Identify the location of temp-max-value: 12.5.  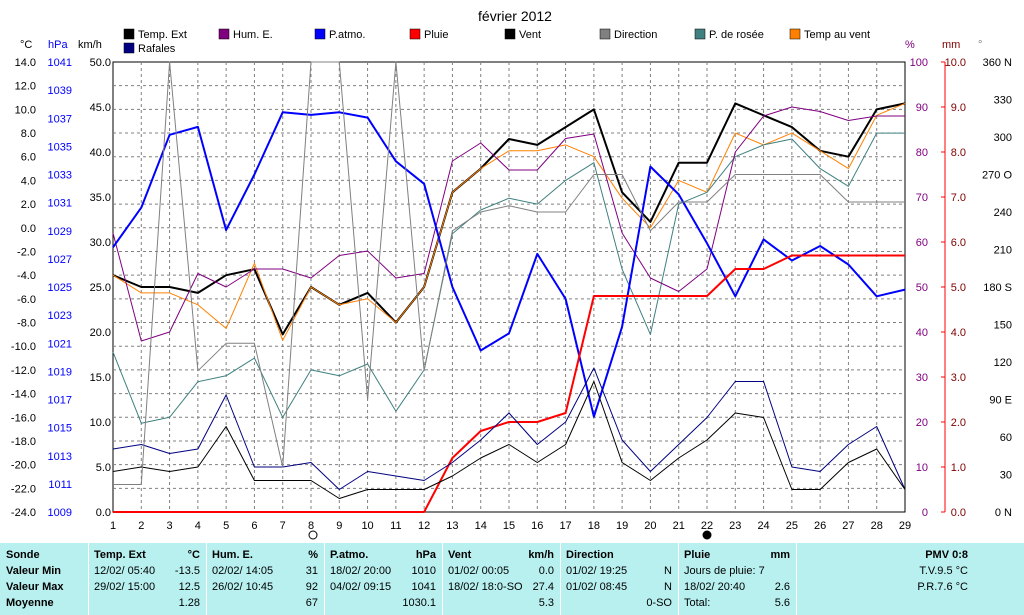
(189, 587).